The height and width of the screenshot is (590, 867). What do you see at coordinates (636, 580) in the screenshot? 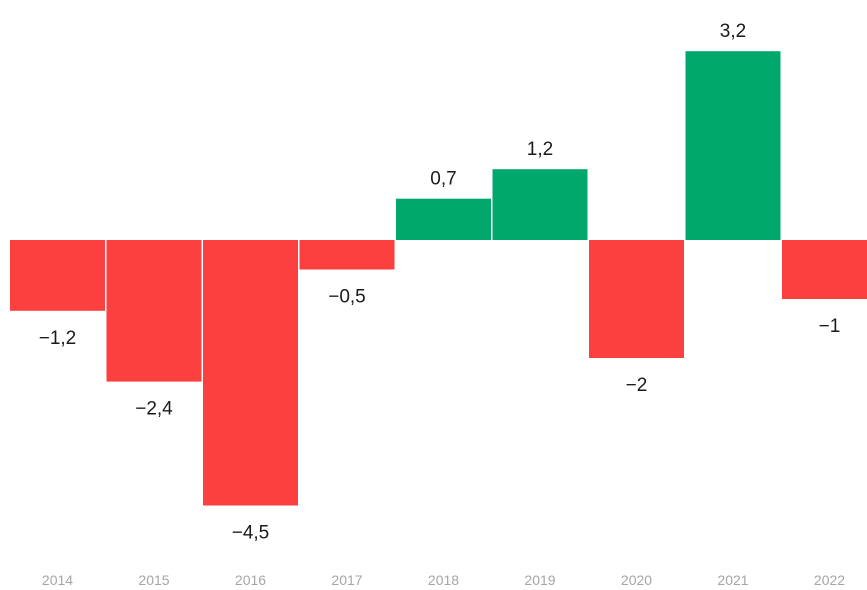
I see `x-tick-2020: 2020` at bounding box center [636, 580].